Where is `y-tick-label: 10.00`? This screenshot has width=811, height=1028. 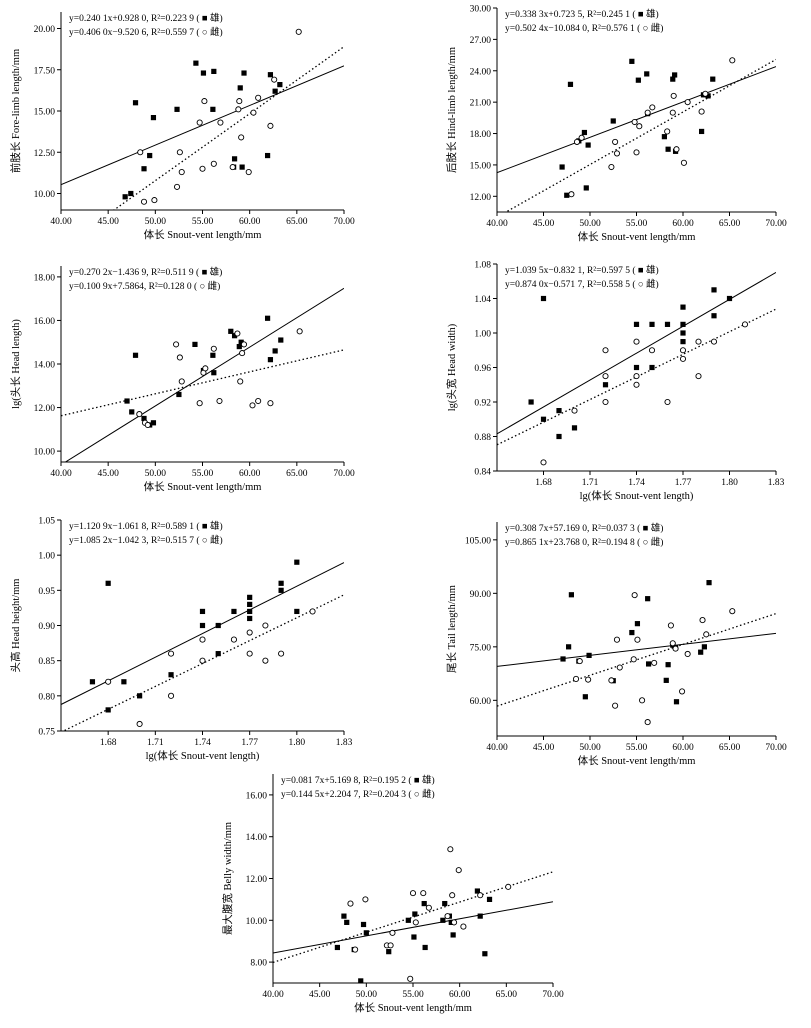
y-tick-label: 10.00 is located at coordinates (45, 195).